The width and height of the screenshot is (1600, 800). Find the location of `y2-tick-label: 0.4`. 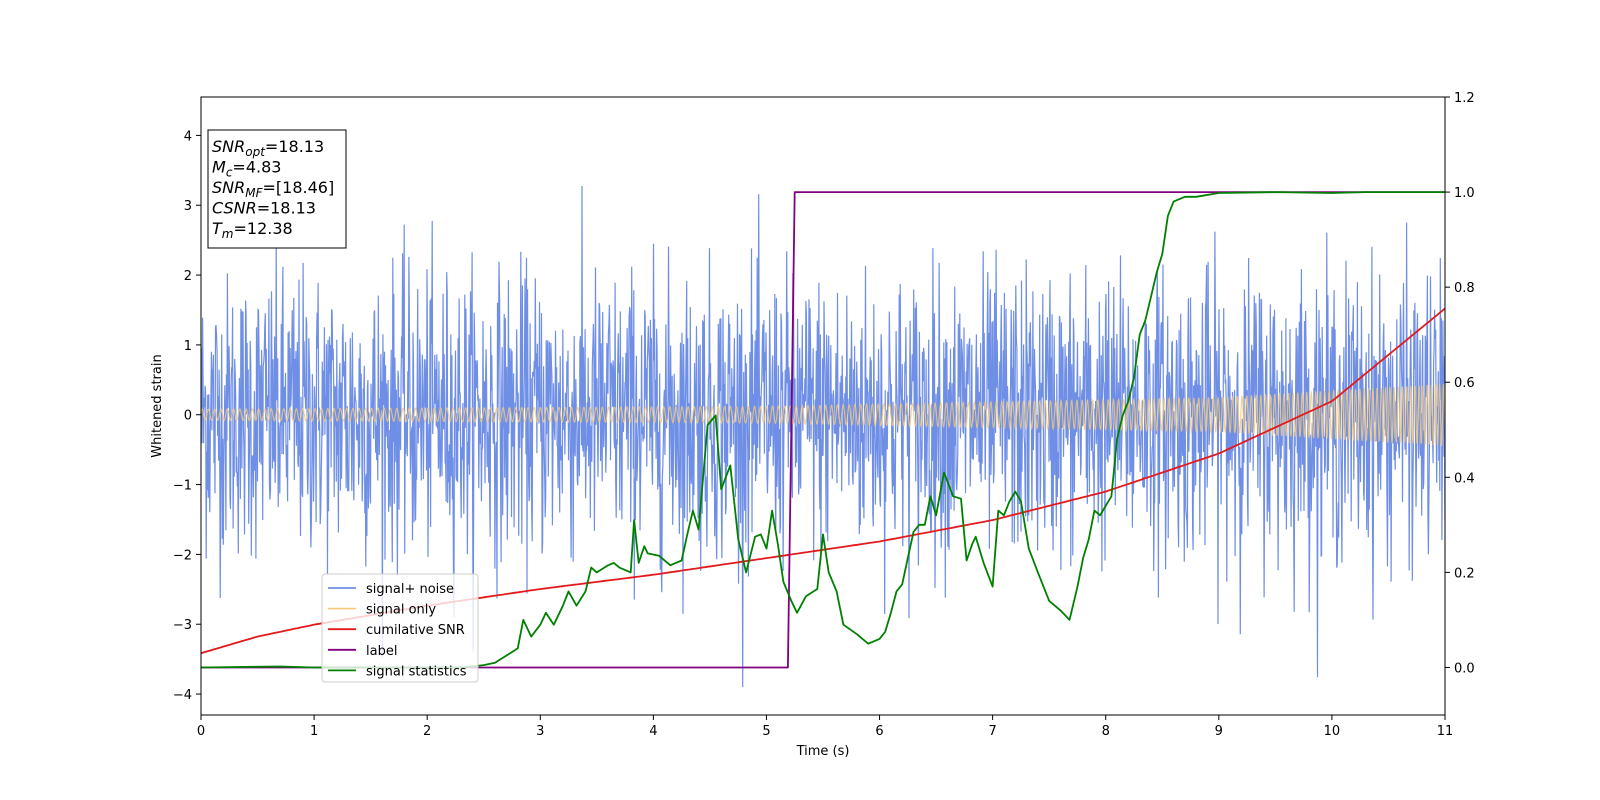

y2-tick-label: 0.4 is located at coordinates (1464, 478).